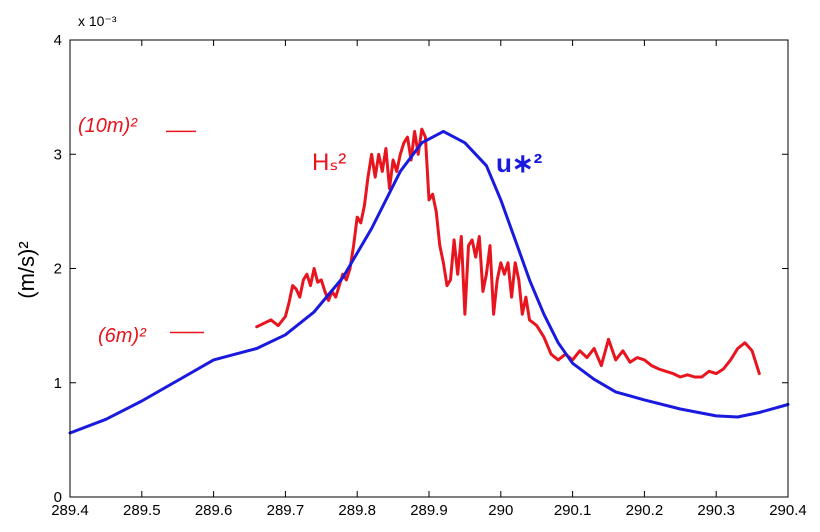  Describe the element at coordinates (286, 510) in the screenshot. I see `x-tick-label: 289.7` at that location.